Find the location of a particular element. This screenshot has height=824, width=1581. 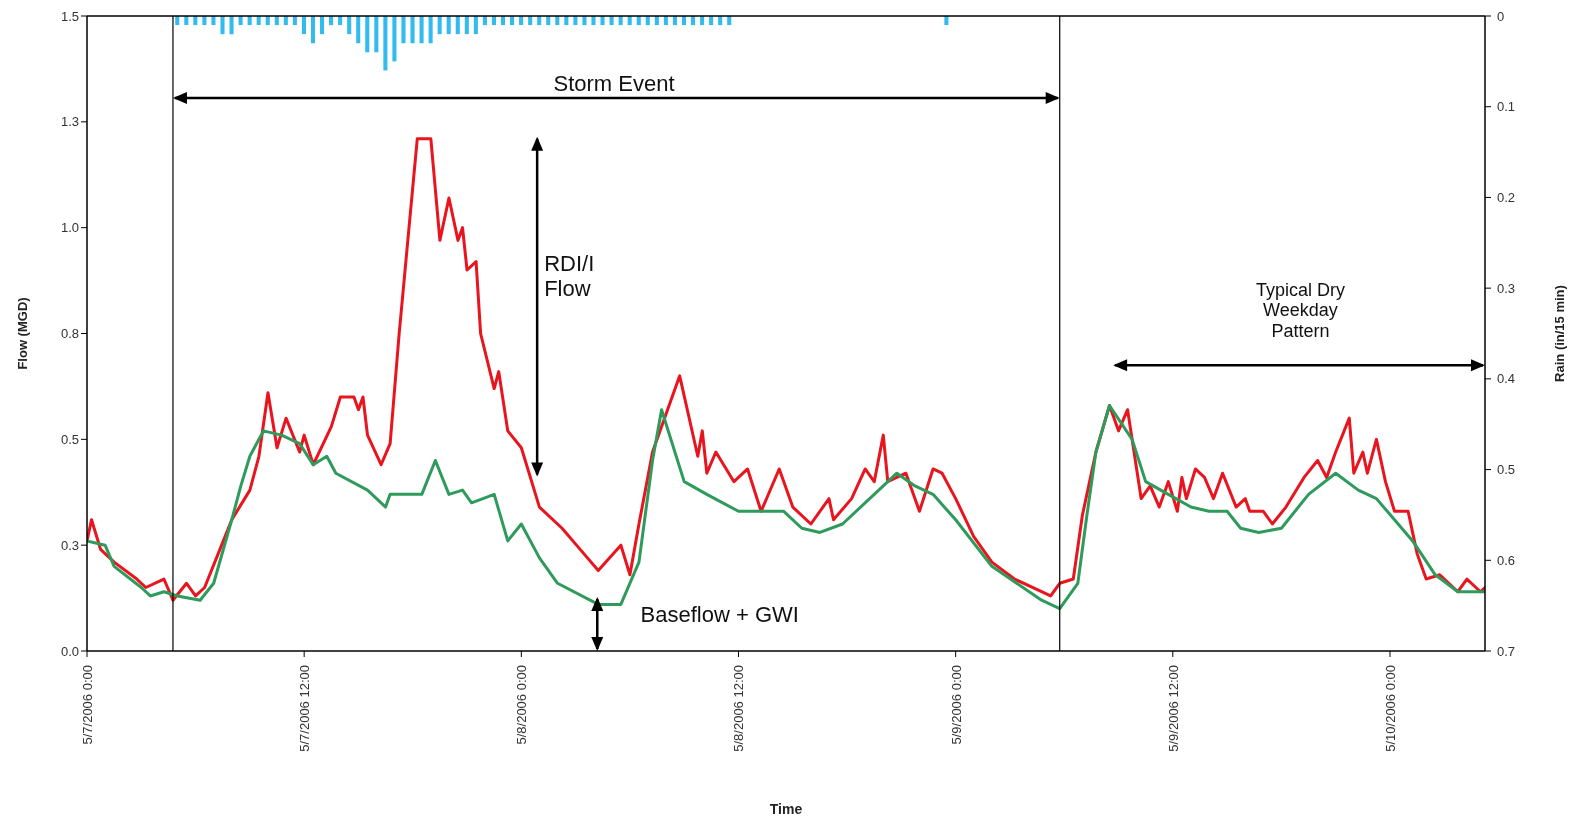

y2-tick-label: 0.3 is located at coordinates (1506, 288).